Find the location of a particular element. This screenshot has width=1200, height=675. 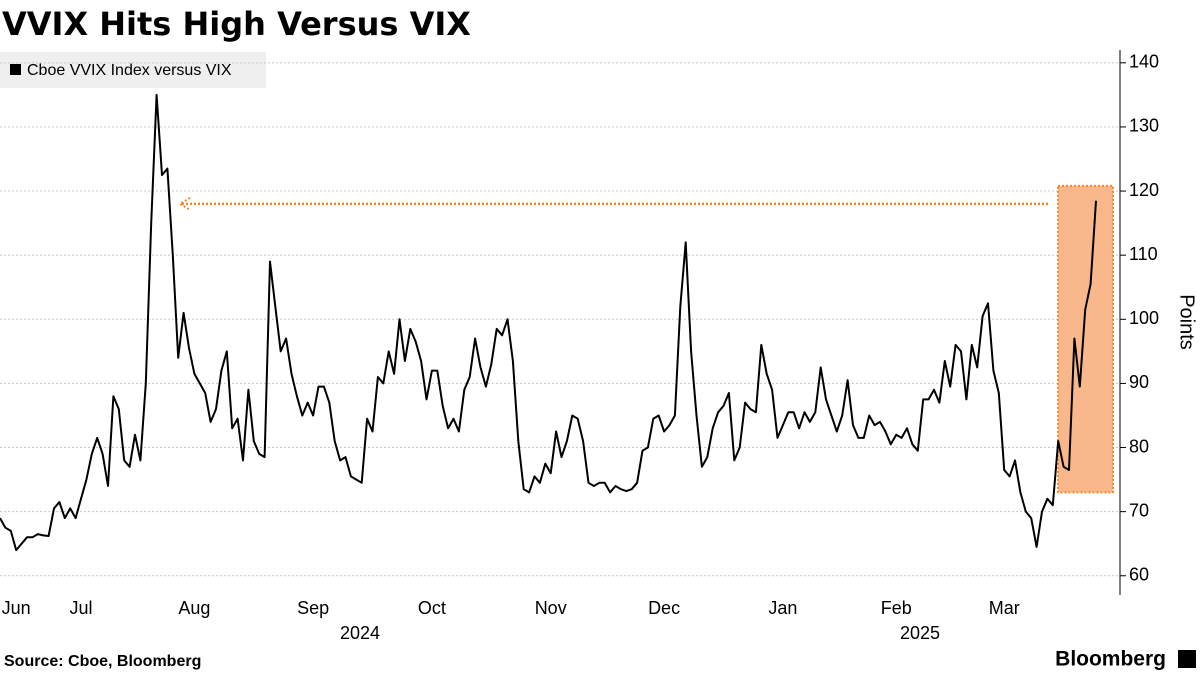

y-axis-label: Points is located at coordinates (1187, 322).